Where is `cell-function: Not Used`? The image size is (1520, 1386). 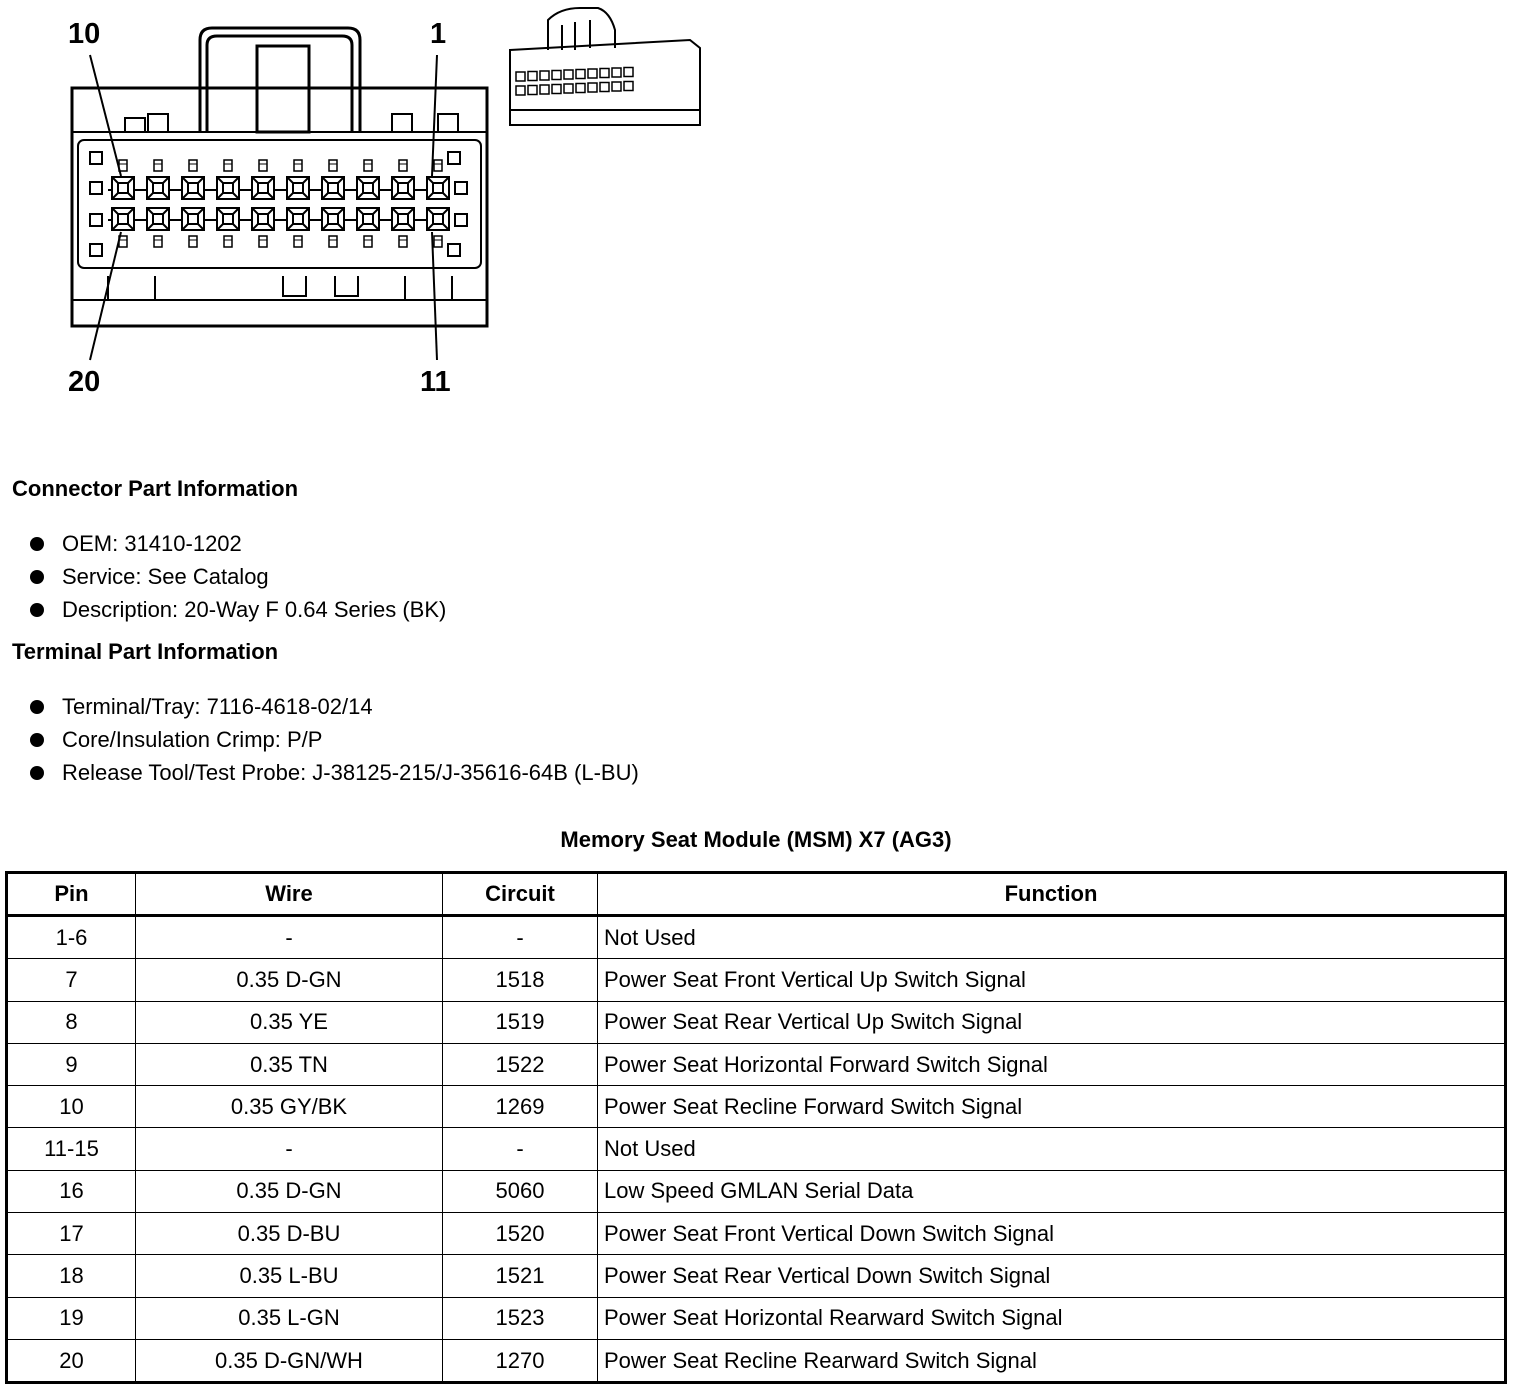 cell-function: Not Used is located at coordinates (1051, 1149).